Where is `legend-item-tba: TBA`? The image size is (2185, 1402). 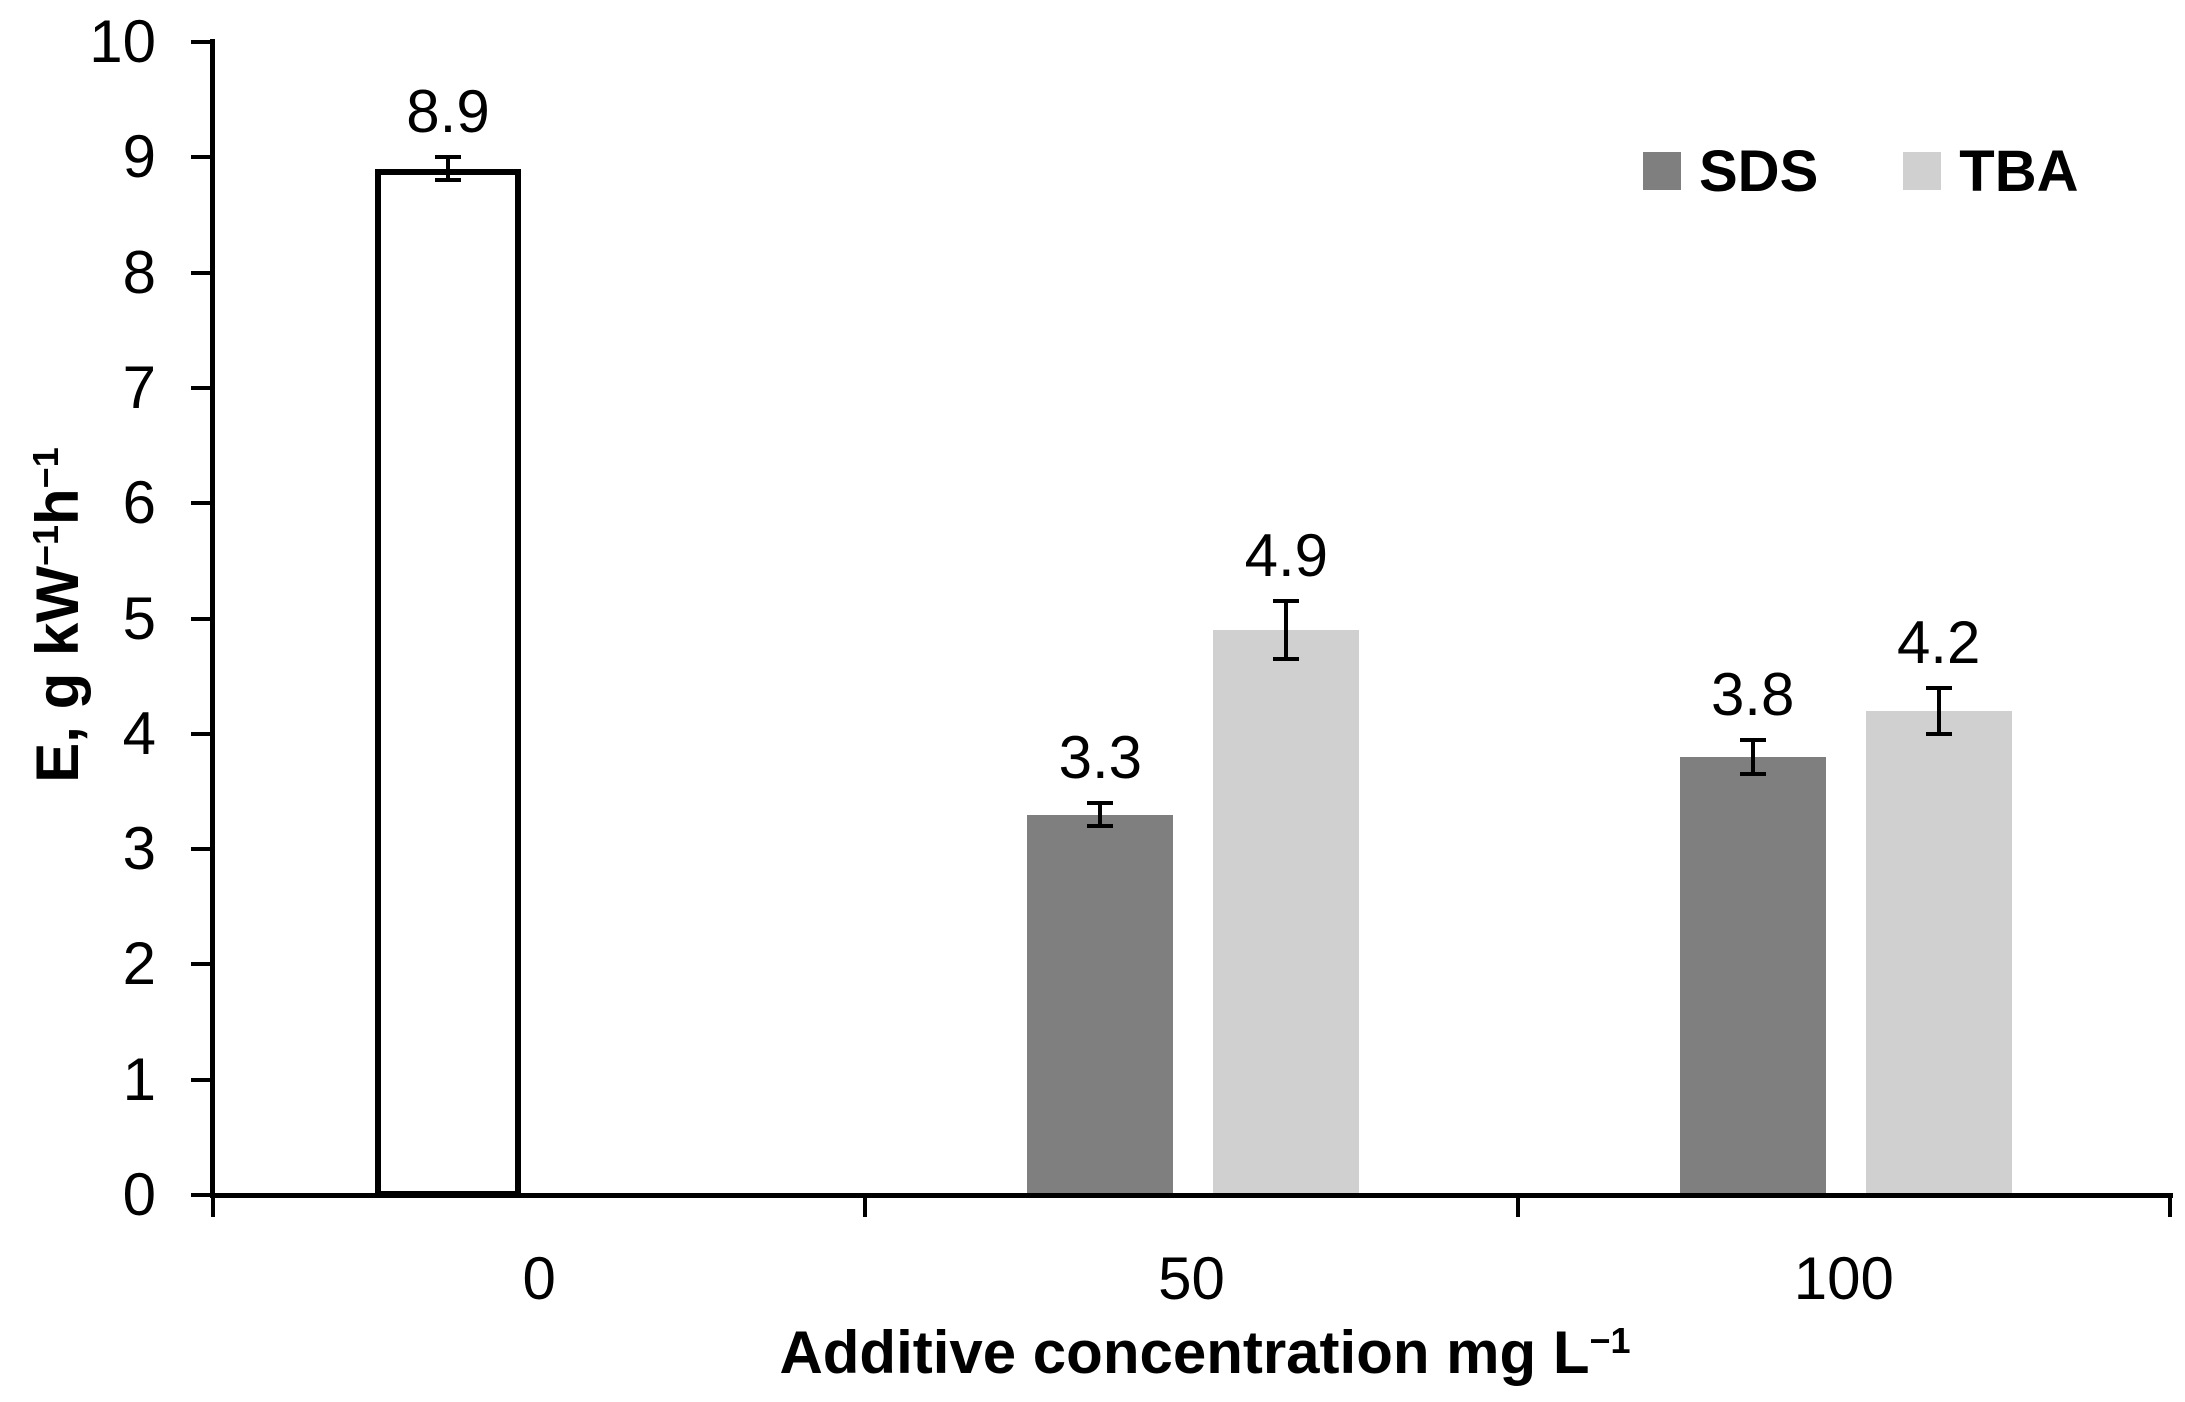
legend-item-tba: TBA is located at coordinates (1990, 171).